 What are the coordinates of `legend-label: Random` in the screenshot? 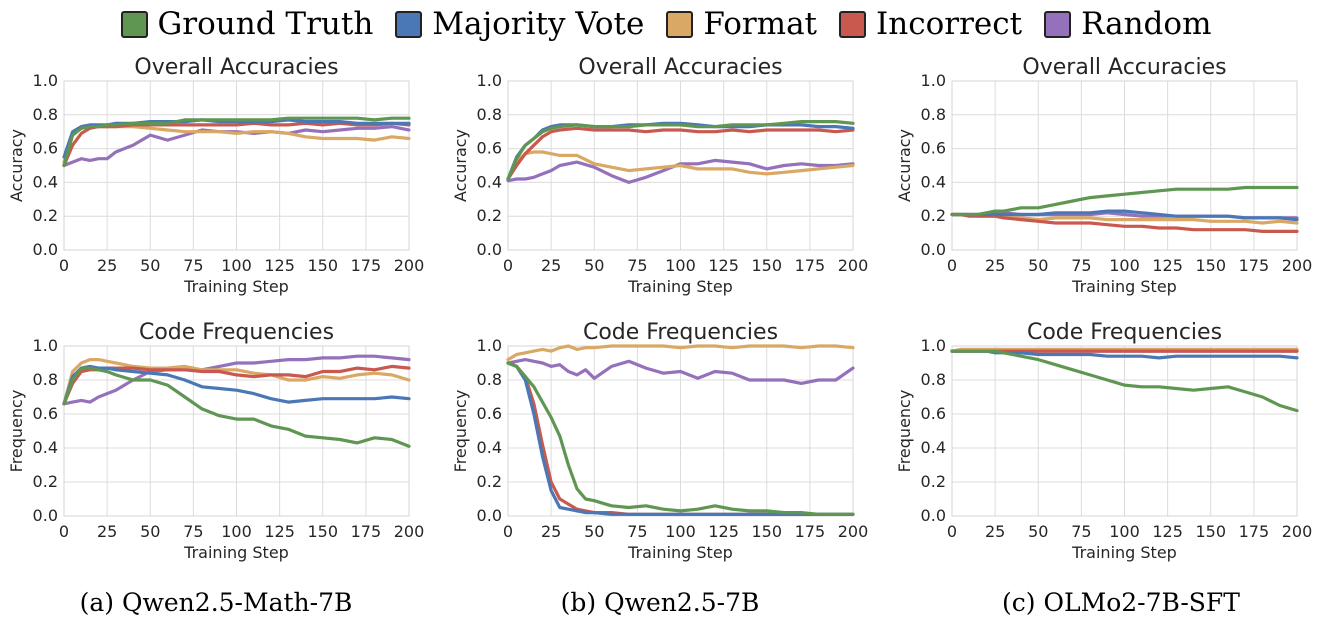 It's located at (1146, 23).